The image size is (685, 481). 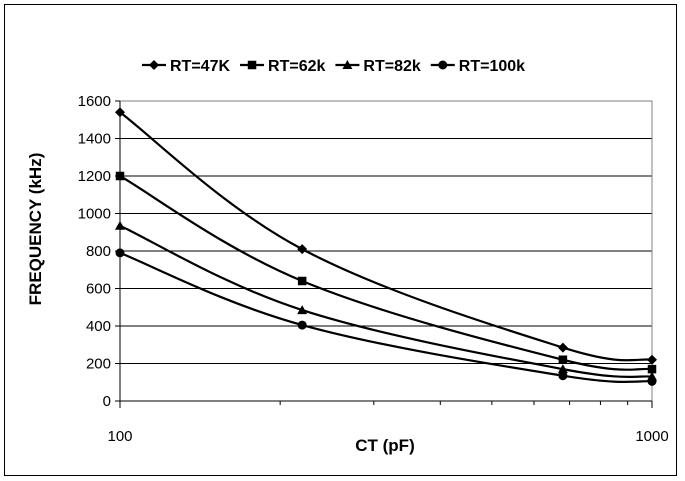 What do you see at coordinates (119, 436) in the screenshot?
I see `x-tick-label: 100` at bounding box center [119, 436].